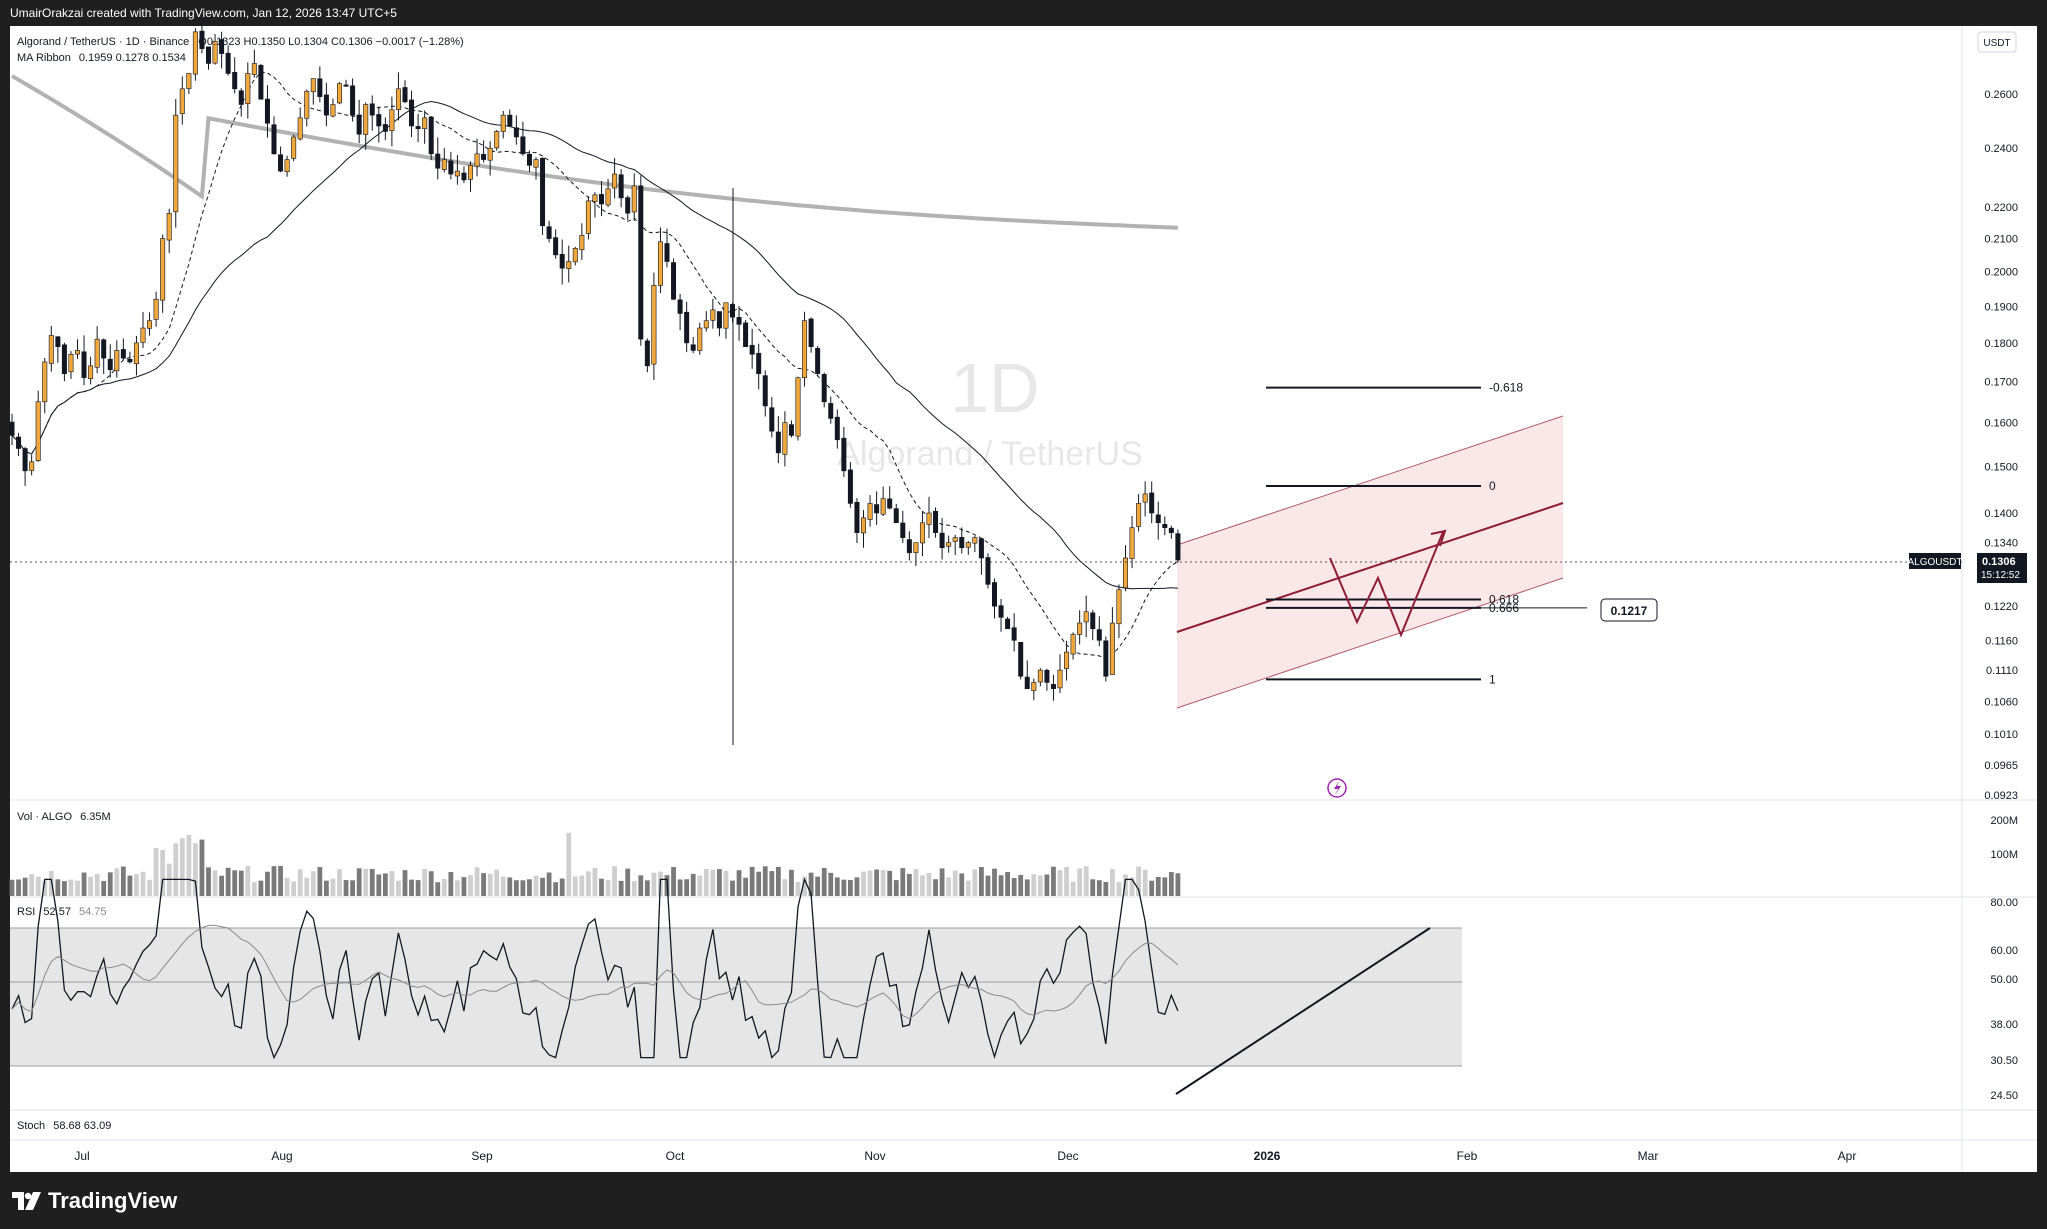  Describe the element at coordinates (2001, 641) in the screenshot. I see `price-tick: 0.1160` at that location.